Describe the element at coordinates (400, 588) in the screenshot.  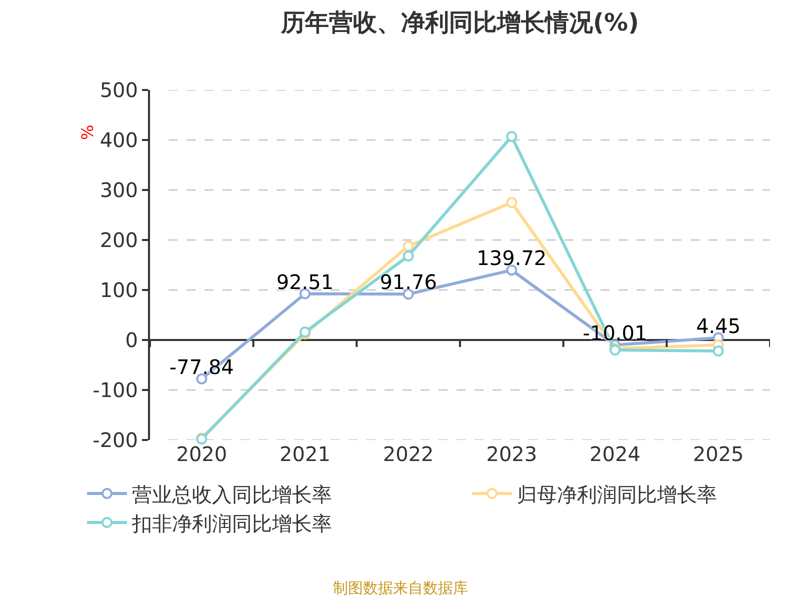
I see `text: 制图数据来自数据库` at that location.